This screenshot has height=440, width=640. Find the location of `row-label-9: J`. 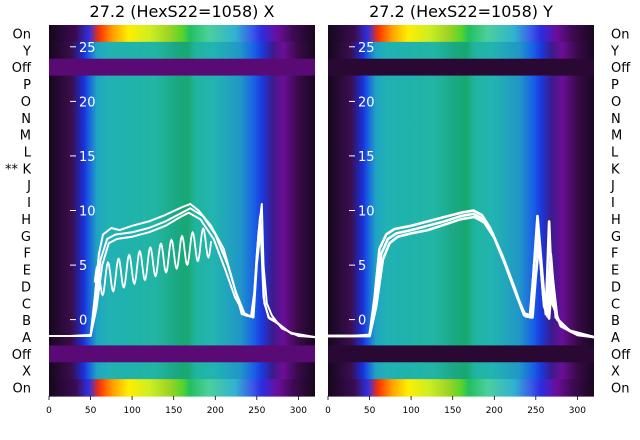

row-label-9: J is located at coordinates (612, 186).